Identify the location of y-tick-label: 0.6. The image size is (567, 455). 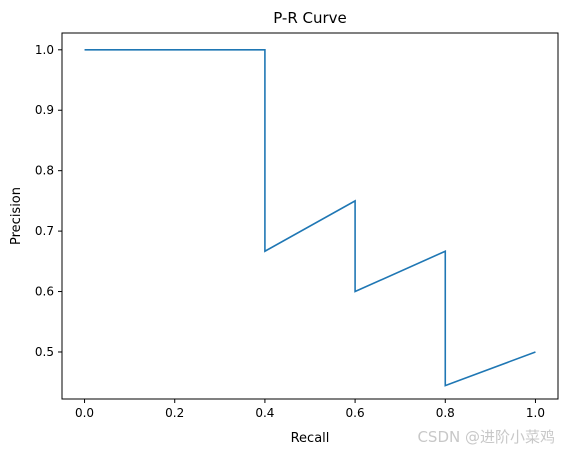
(44, 292).